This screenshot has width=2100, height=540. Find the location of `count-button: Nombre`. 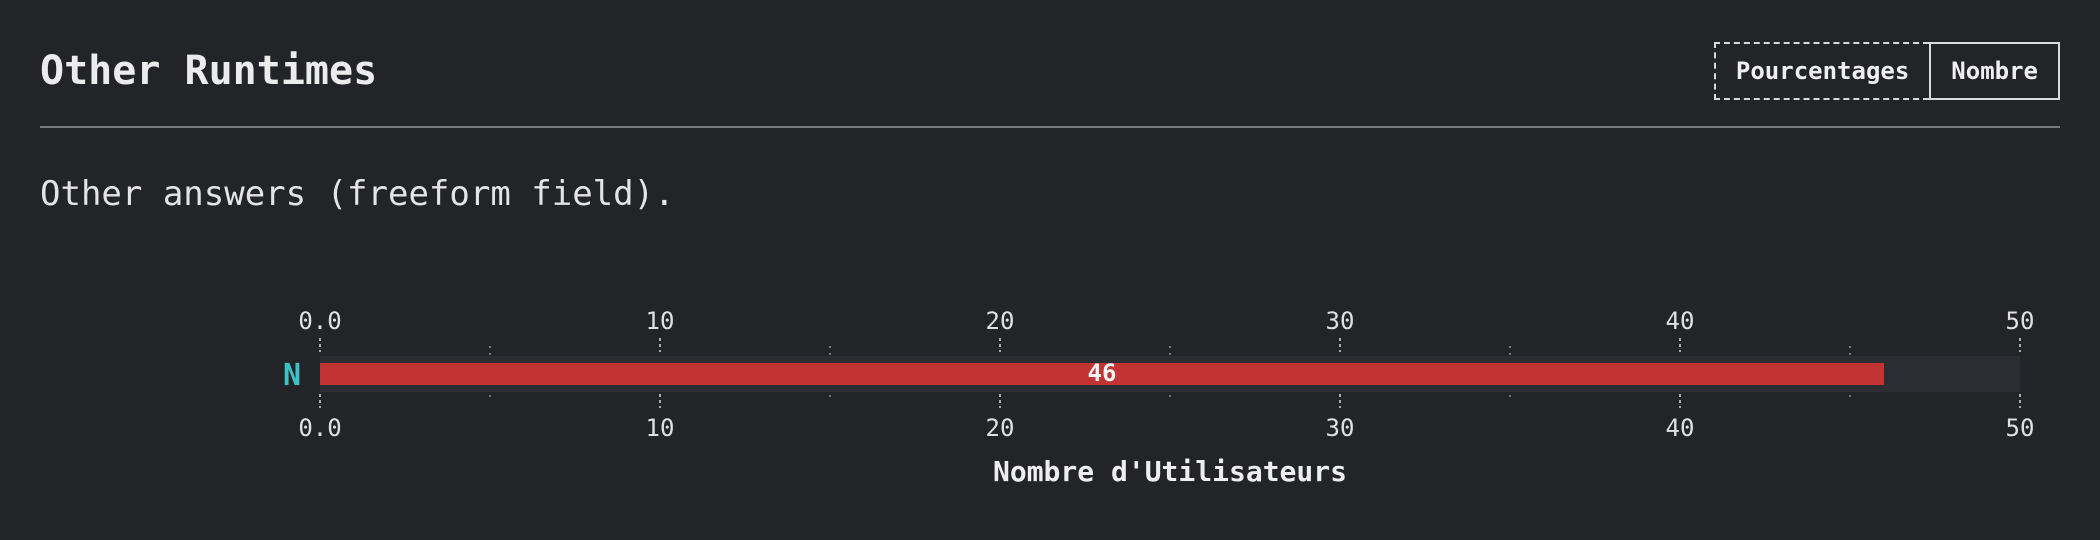

count-button: Nombre is located at coordinates (1994, 71).